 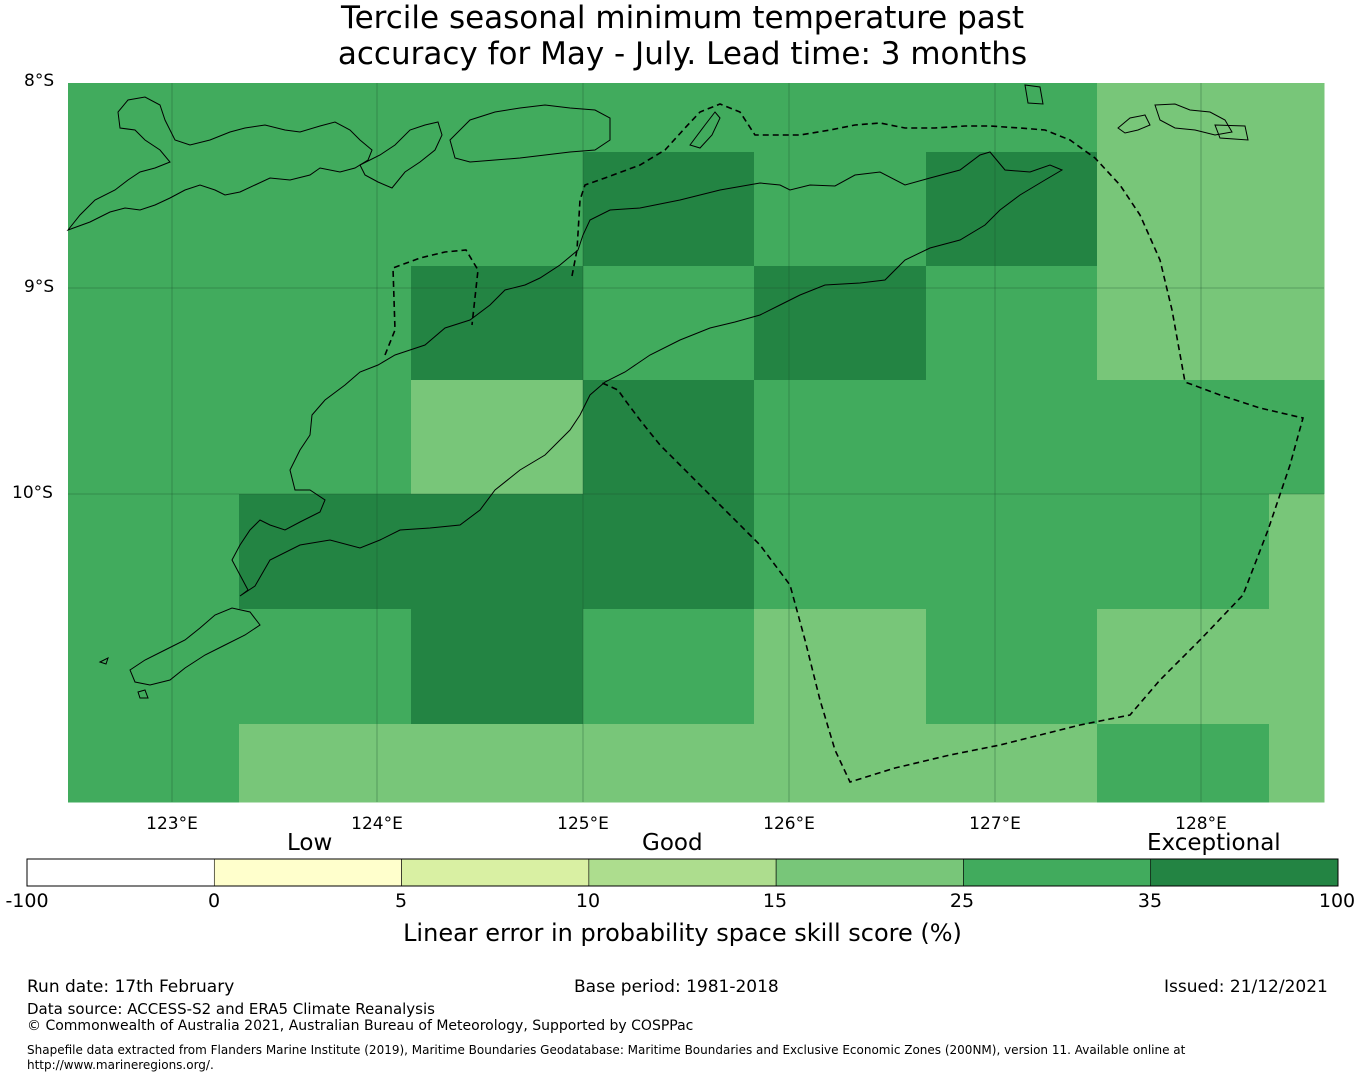 What do you see at coordinates (39, 81) in the screenshot?
I see `lat-label-8s: 8°S` at bounding box center [39, 81].